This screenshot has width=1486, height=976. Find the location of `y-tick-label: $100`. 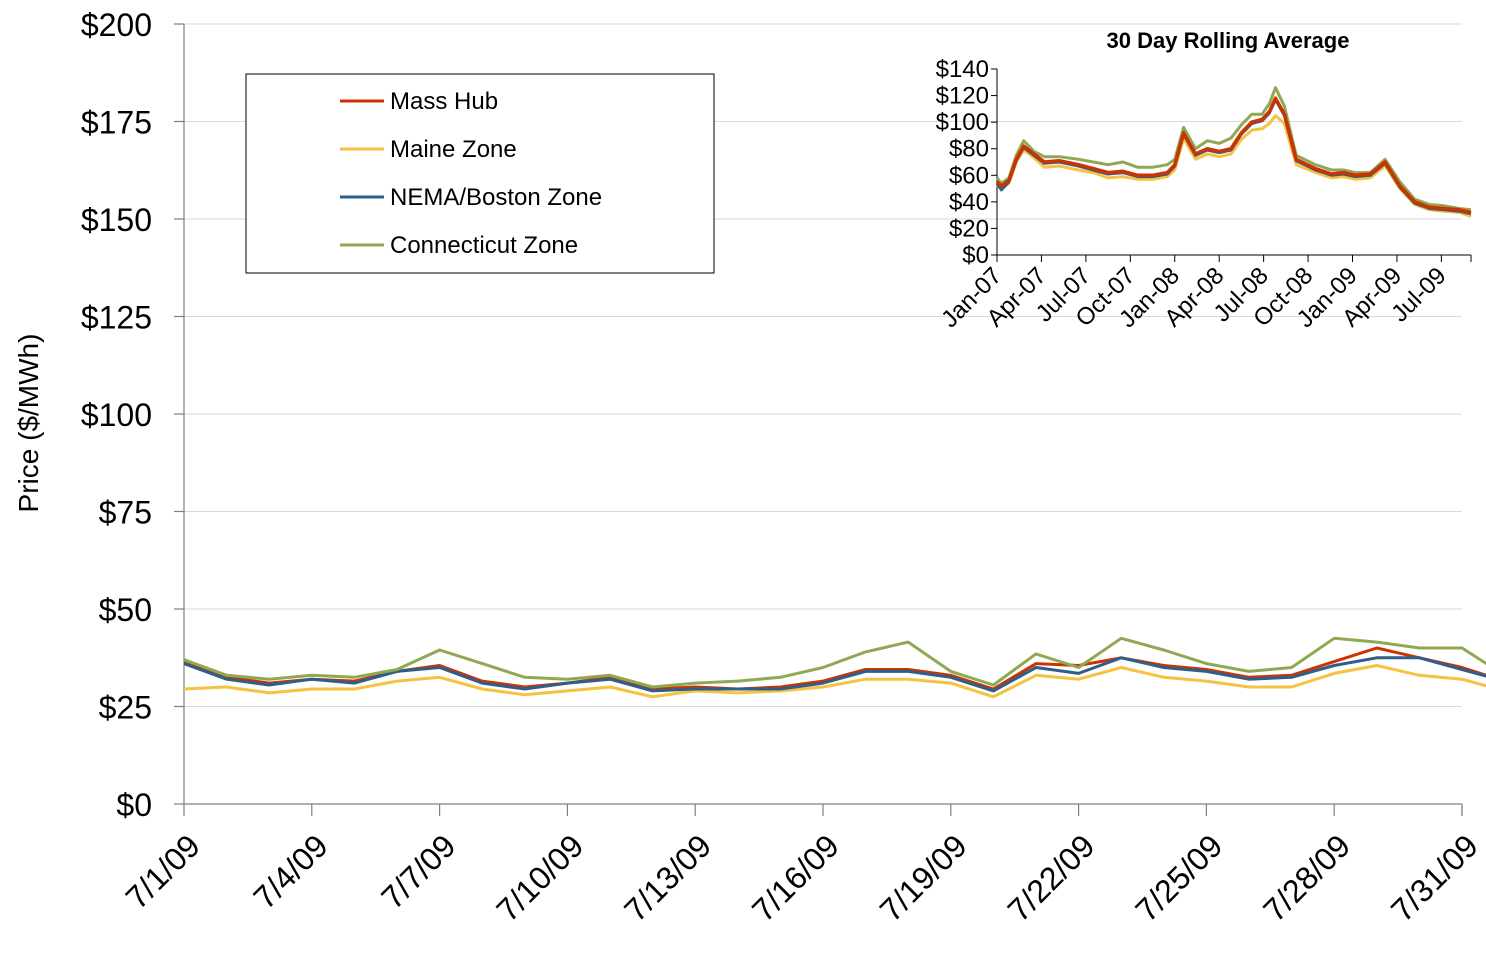

y-tick-label: $100 is located at coordinates (116, 415).